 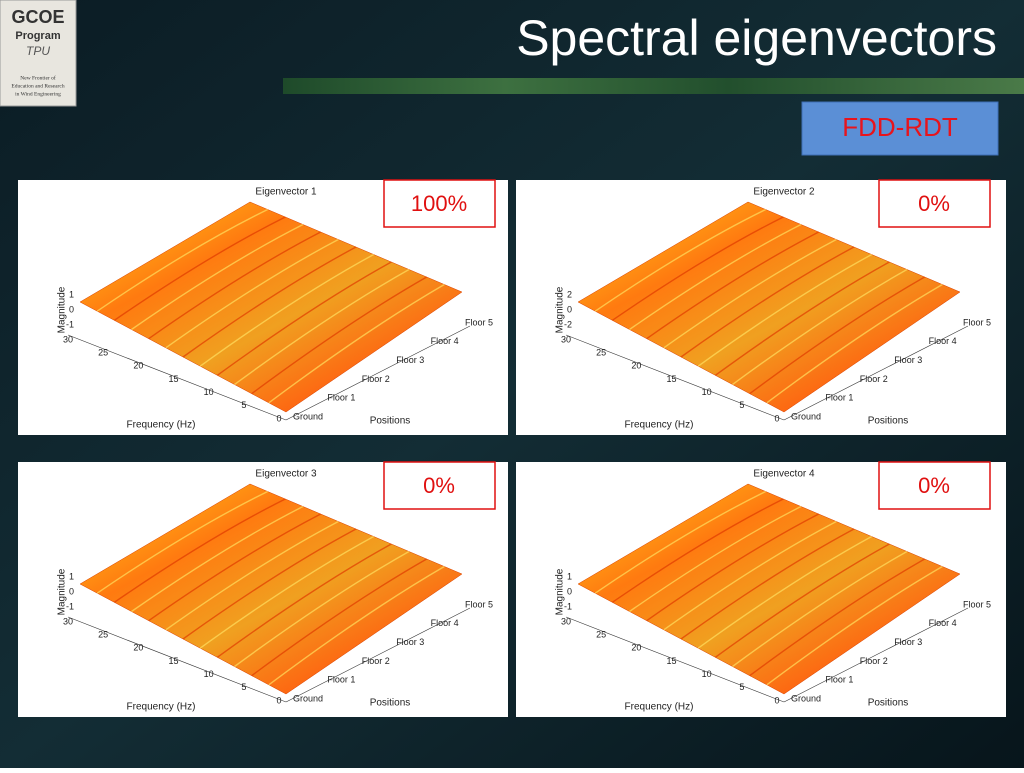 I want to click on logo-motto: in Wind Engineering, so click(x=38, y=94).